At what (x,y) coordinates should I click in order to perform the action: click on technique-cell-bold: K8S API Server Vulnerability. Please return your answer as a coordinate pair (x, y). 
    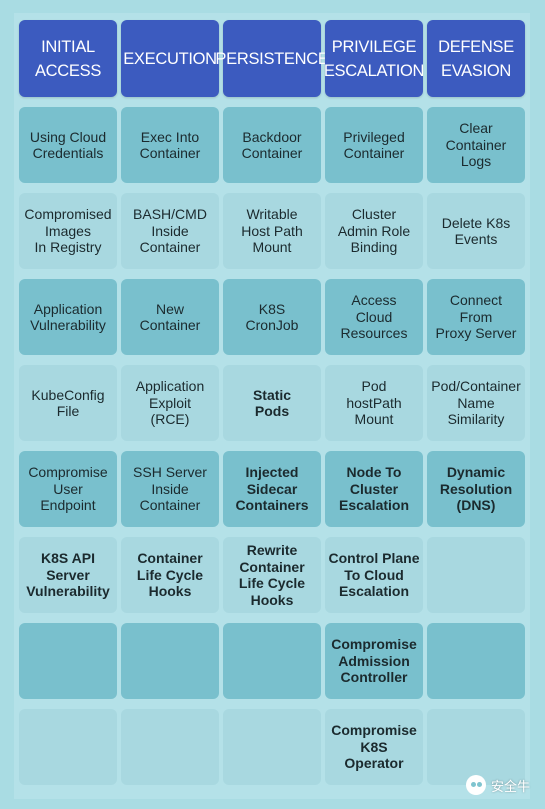
    Looking at the image, I should click on (68, 575).